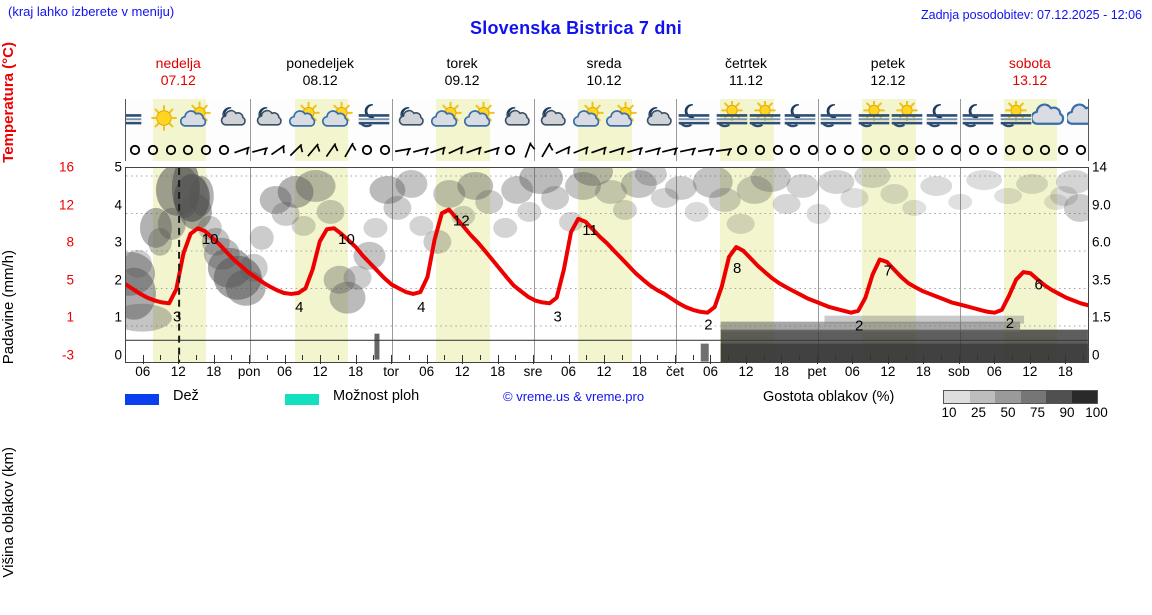 Image resolution: width=1152 pixels, height=615 pixels. Describe the element at coordinates (164, 118) in the screenshot. I see `sun-icon` at that location.